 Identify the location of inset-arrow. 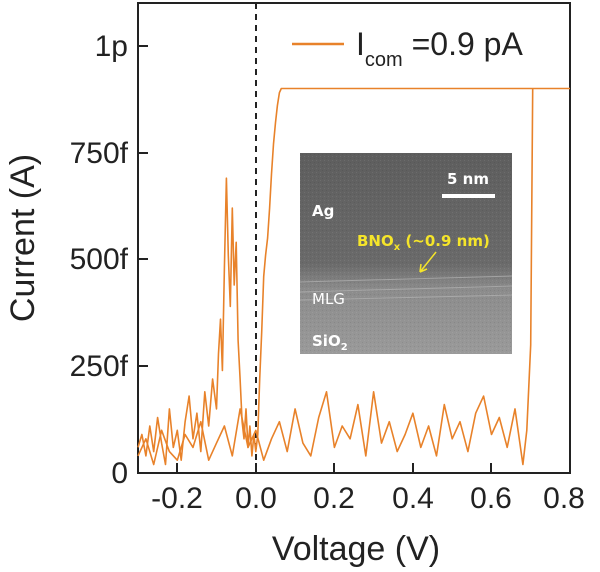
(428, 262).